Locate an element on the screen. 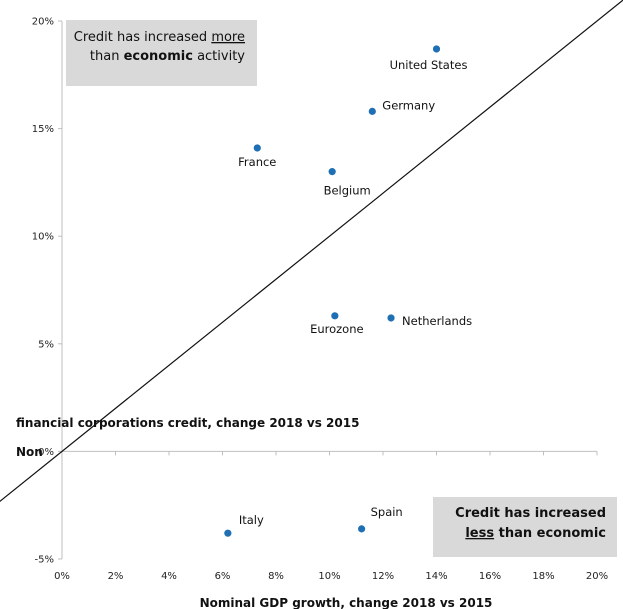 The image size is (623, 609). x-tick-label: 16% is located at coordinates (490, 576).